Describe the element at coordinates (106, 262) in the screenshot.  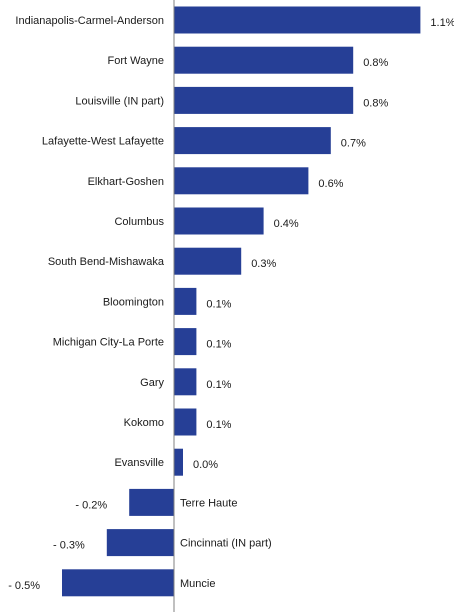
I see `category-label-south-bend-mishawaka: South Bend-Mishawaka` at that location.